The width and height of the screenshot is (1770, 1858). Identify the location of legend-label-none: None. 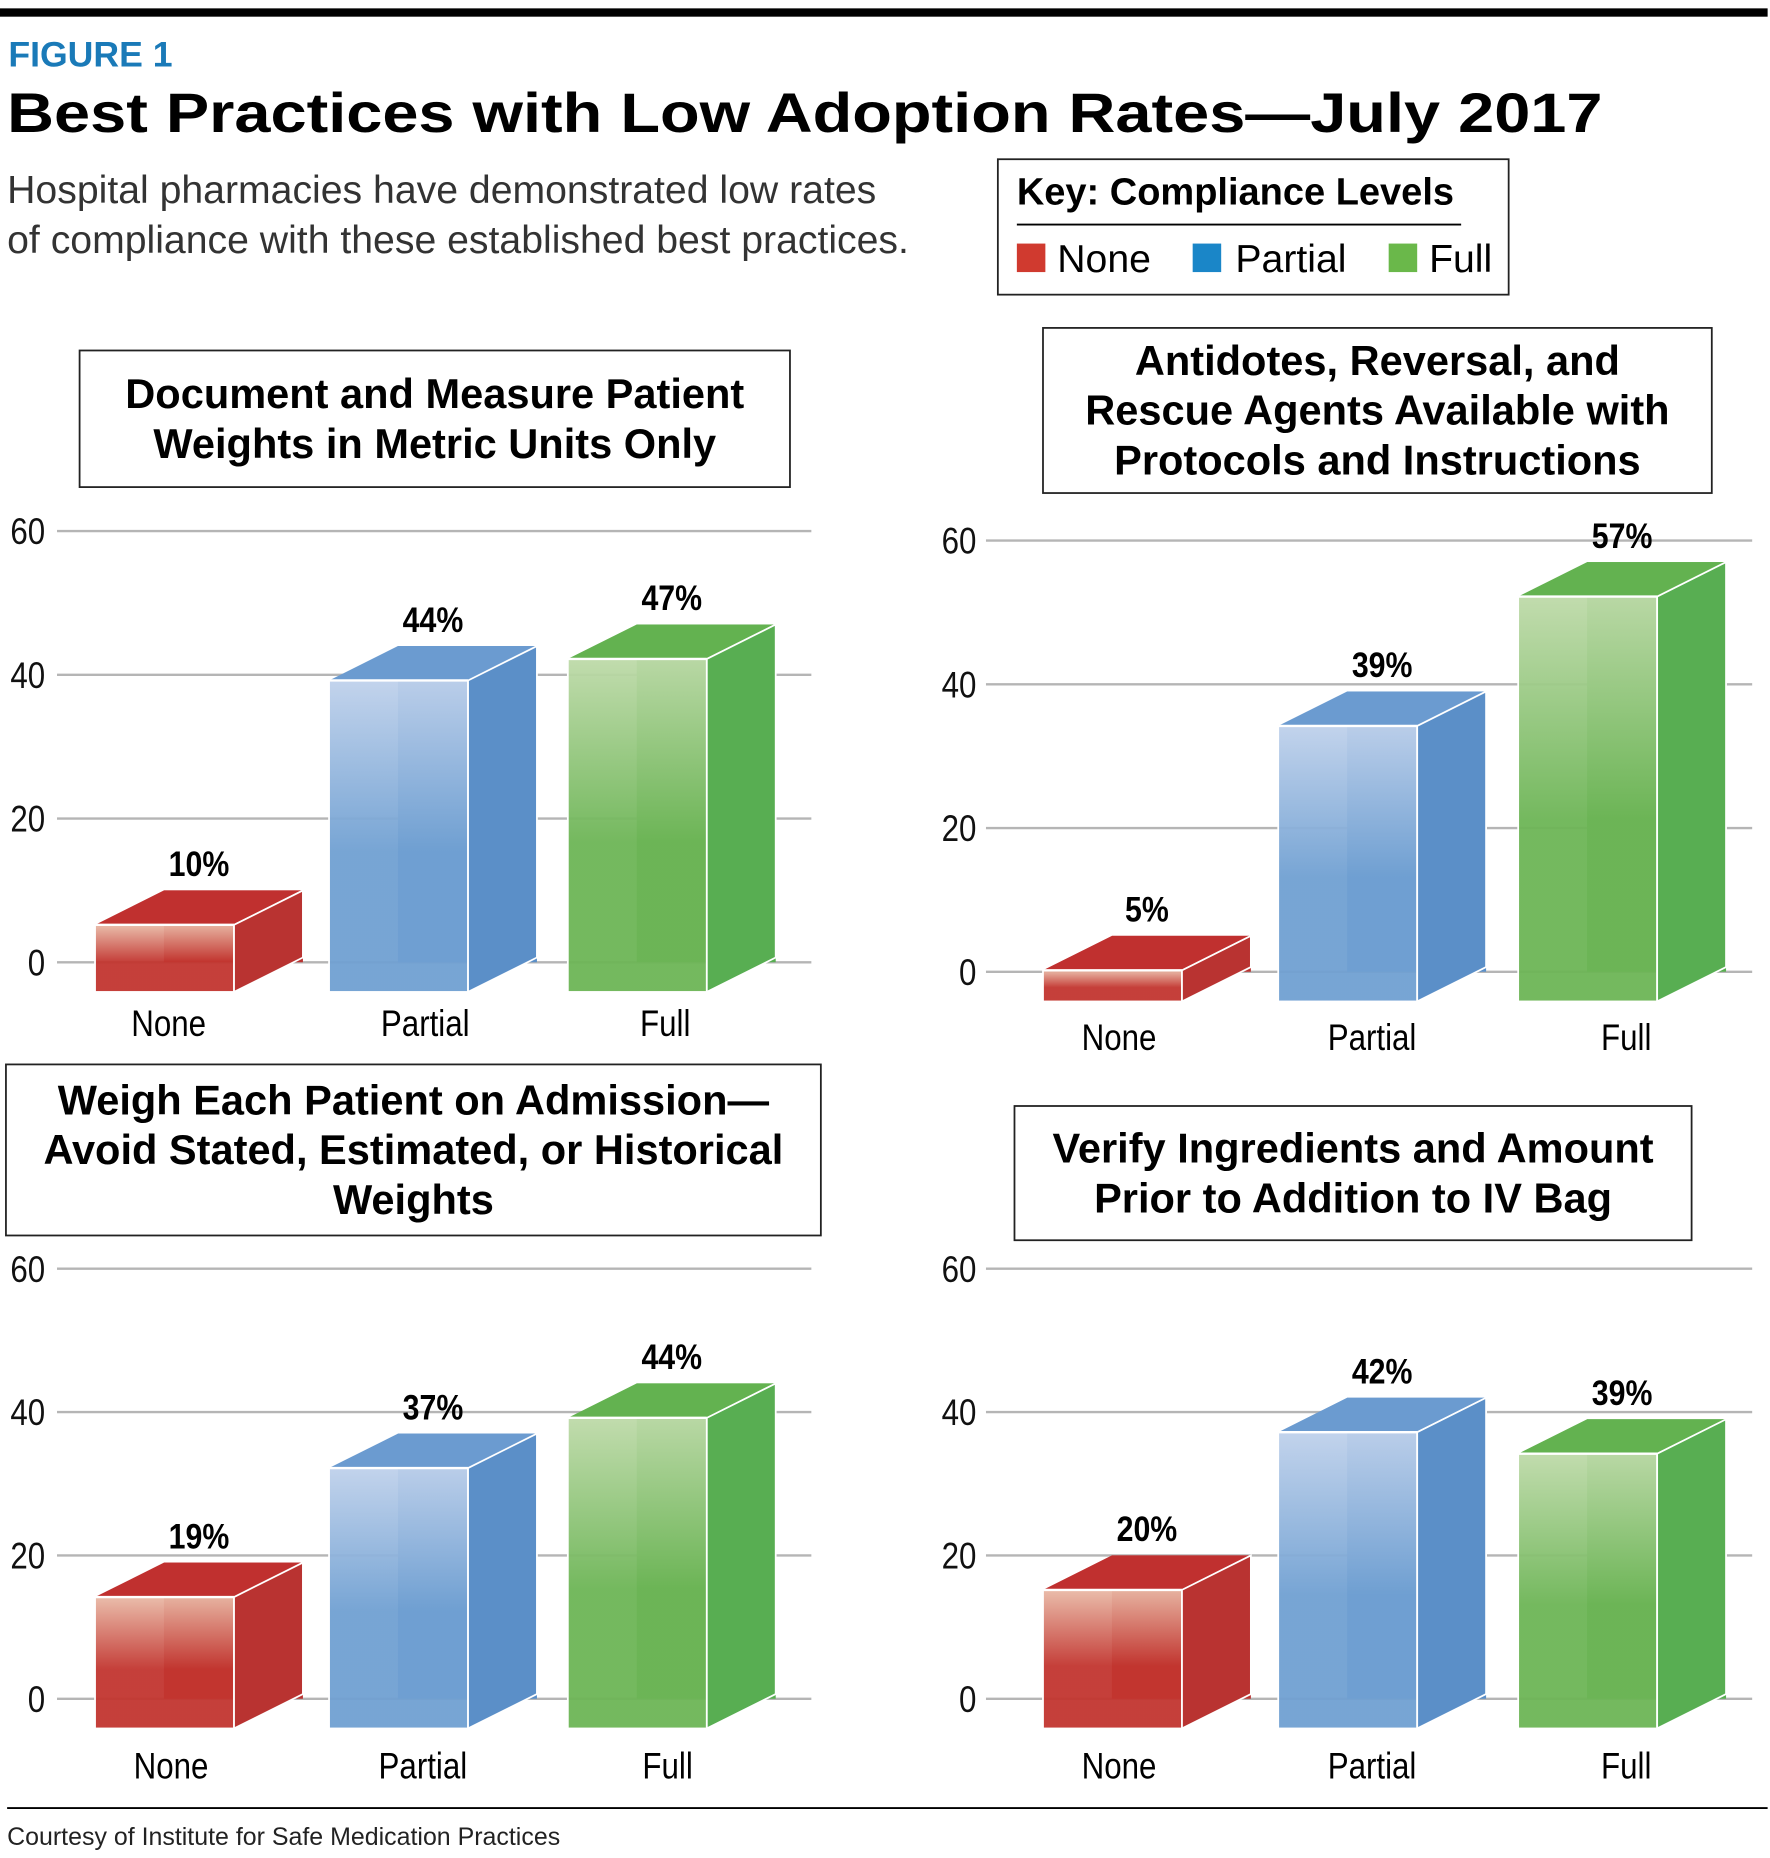
(1104, 259).